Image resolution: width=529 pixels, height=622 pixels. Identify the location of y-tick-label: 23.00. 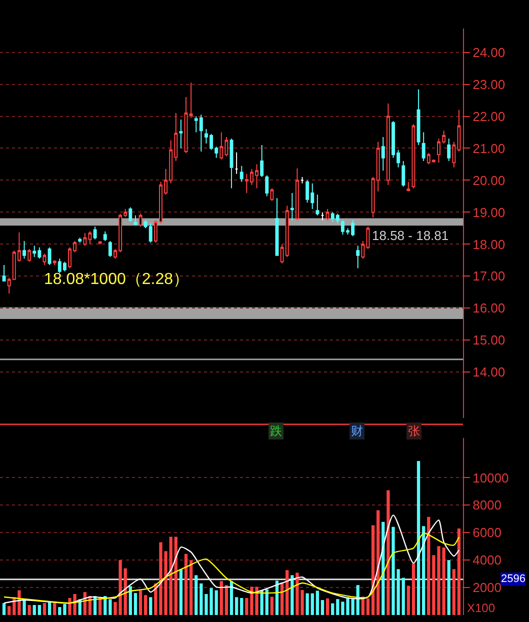
(489, 84).